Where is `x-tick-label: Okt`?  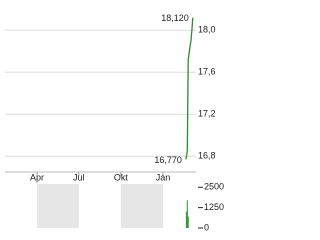 x-tick-label: Okt is located at coordinates (121, 177).